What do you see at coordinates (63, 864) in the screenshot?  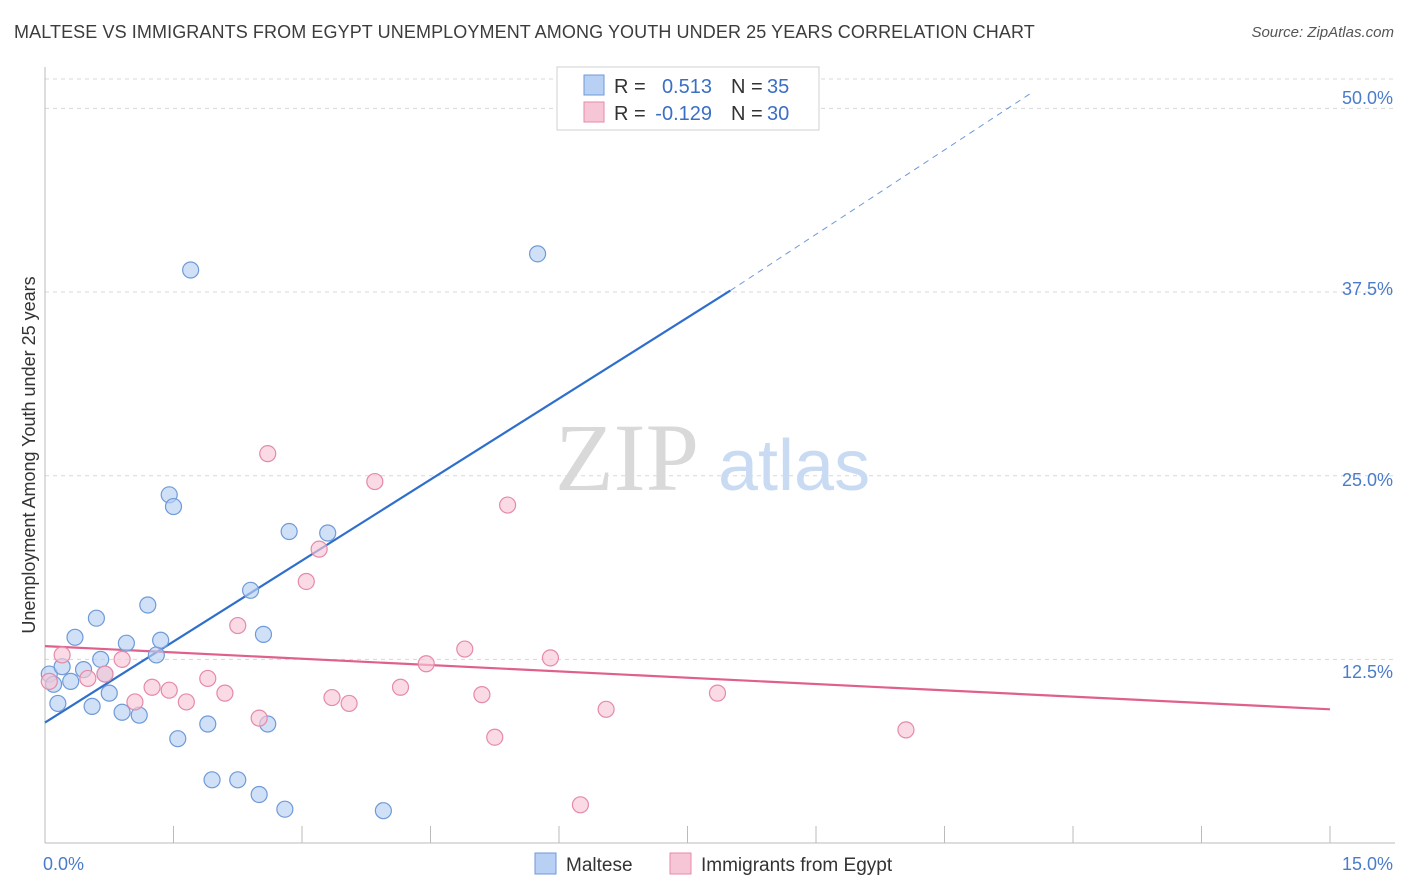 I see `x-tick-label-min: 0.0%` at bounding box center [63, 864].